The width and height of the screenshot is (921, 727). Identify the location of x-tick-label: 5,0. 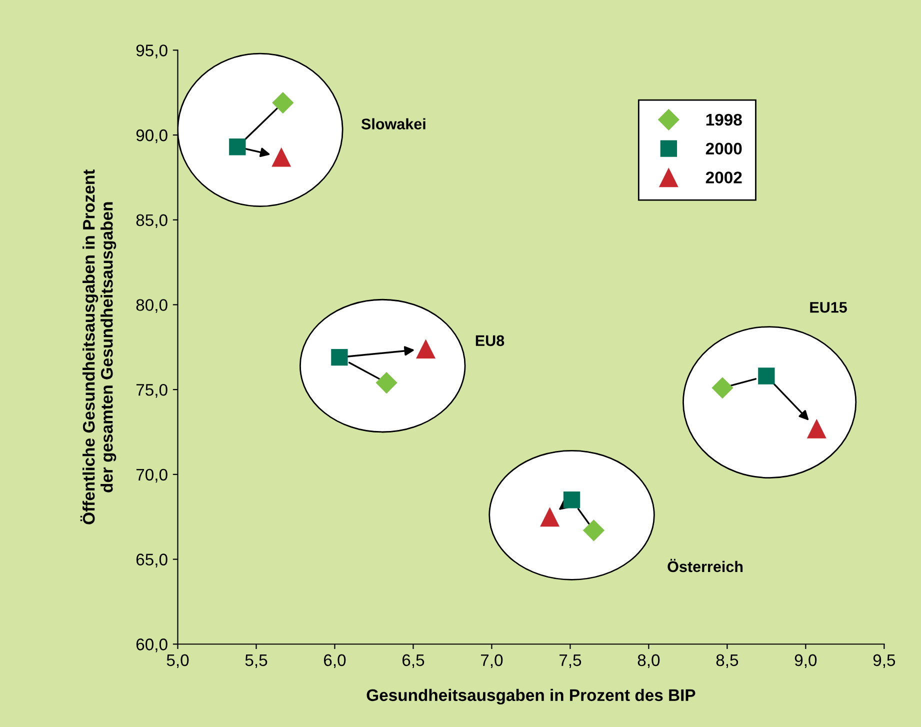
(177, 661).